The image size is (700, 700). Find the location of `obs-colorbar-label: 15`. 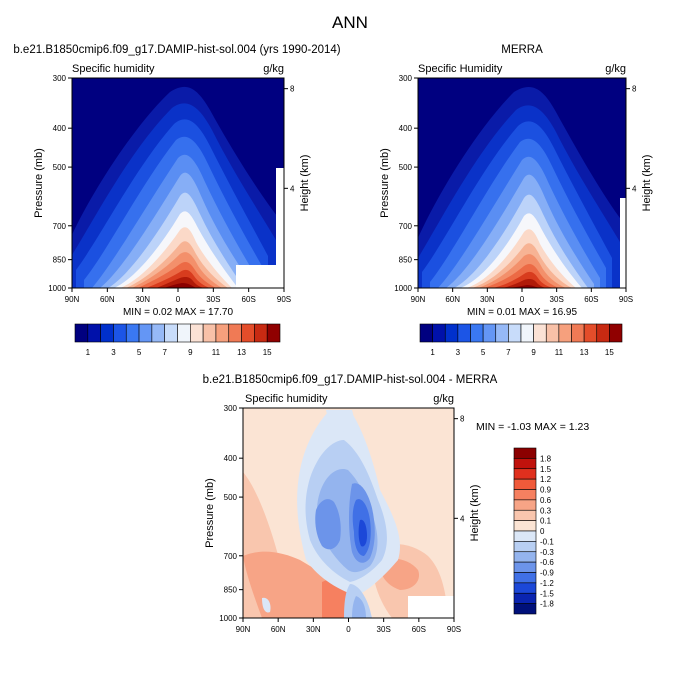

obs-colorbar-label: 15 is located at coordinates (609, 352).